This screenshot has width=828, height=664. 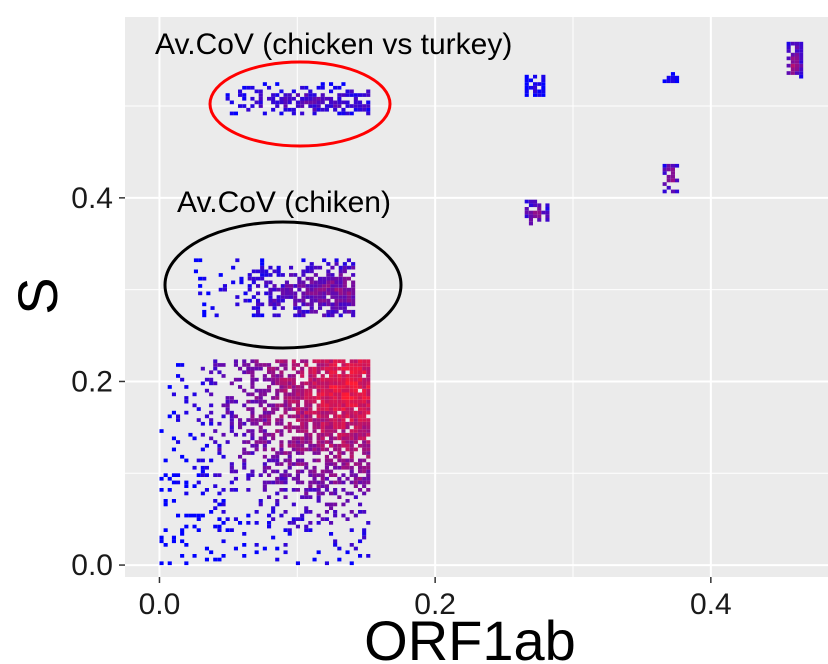 I want to click on annotation-circle-chiken, so click(x=283, y=285).